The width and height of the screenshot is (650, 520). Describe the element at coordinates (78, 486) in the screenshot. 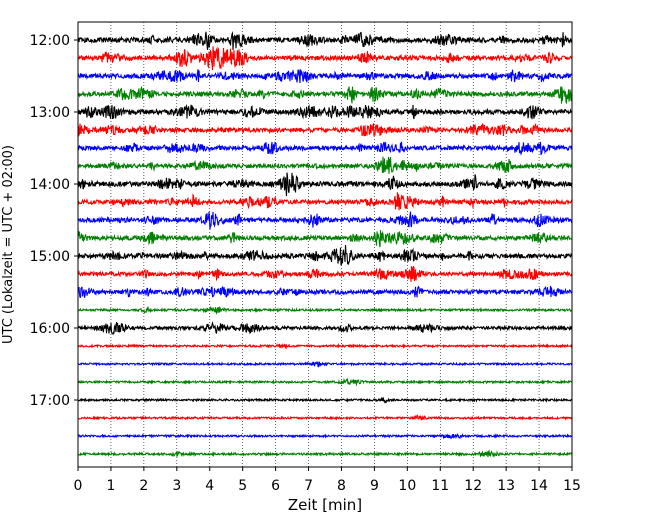

I see `x-tick-label-0: 0` at that location.